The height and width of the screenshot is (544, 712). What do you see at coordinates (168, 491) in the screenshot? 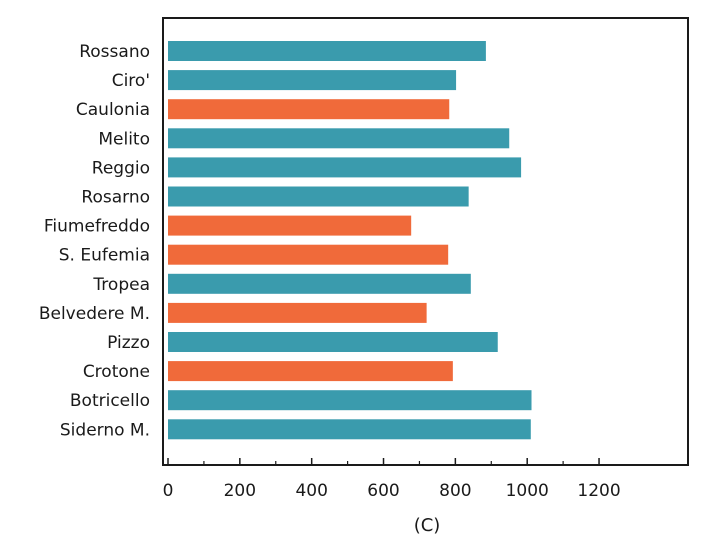
I see `x-tick-label: 0` at bounding box center [168, 491].